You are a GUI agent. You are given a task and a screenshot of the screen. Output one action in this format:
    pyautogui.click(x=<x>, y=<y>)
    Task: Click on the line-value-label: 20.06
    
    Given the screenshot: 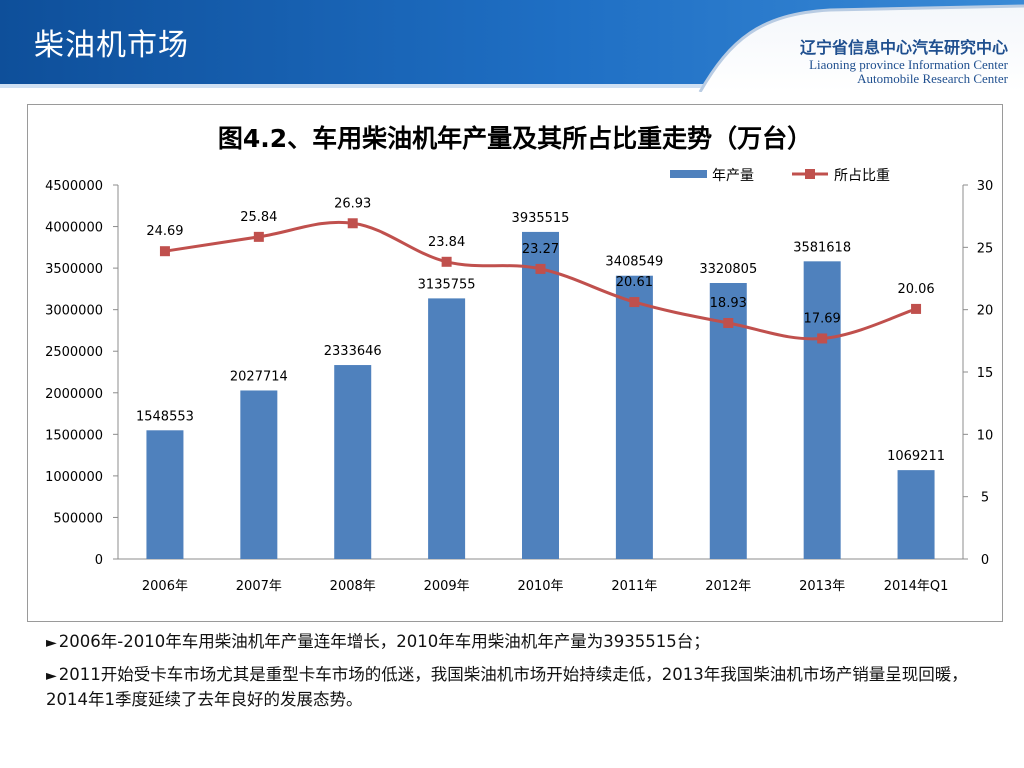 What is the action you would take?
    pyautogui.click(x=915, y=289)
    